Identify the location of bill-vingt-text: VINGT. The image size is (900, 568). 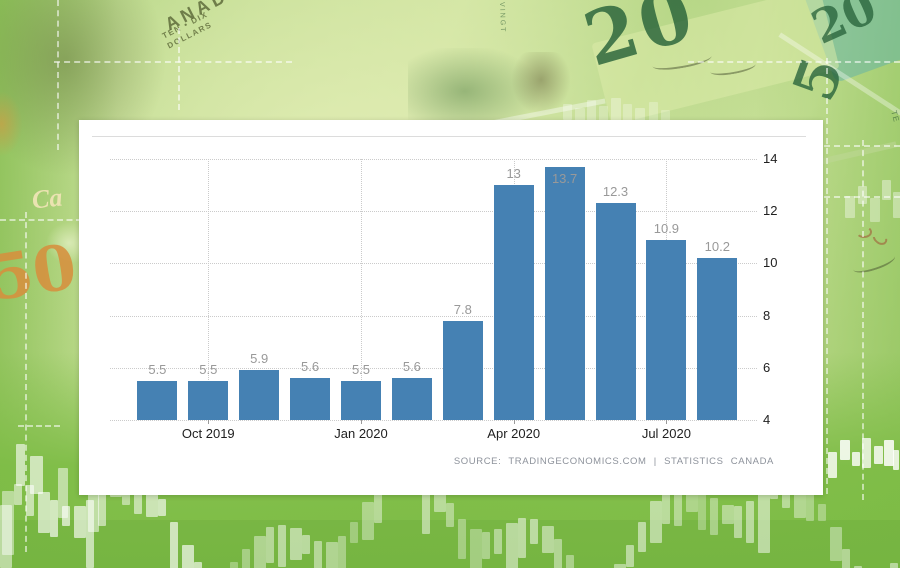
(502, 18).